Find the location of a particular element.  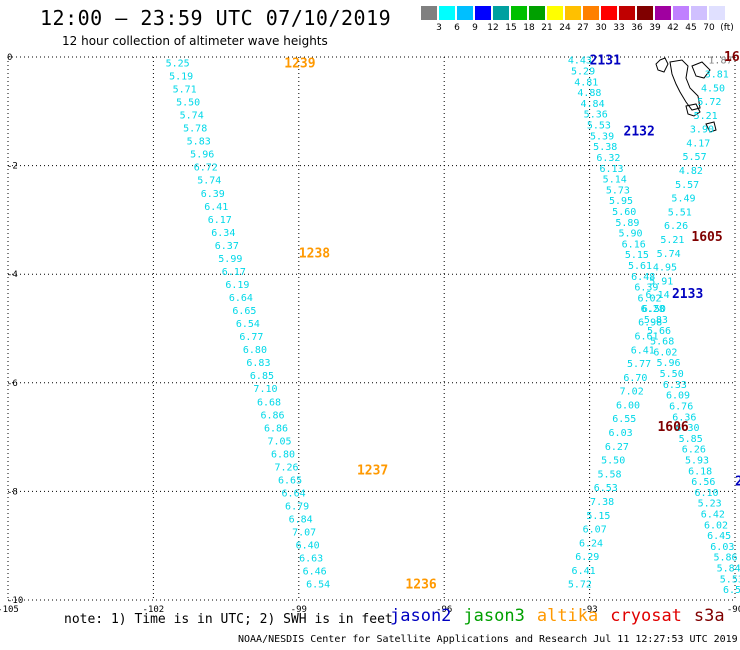

wave-height-value: 6.64 is located at coordinates (241, 298).